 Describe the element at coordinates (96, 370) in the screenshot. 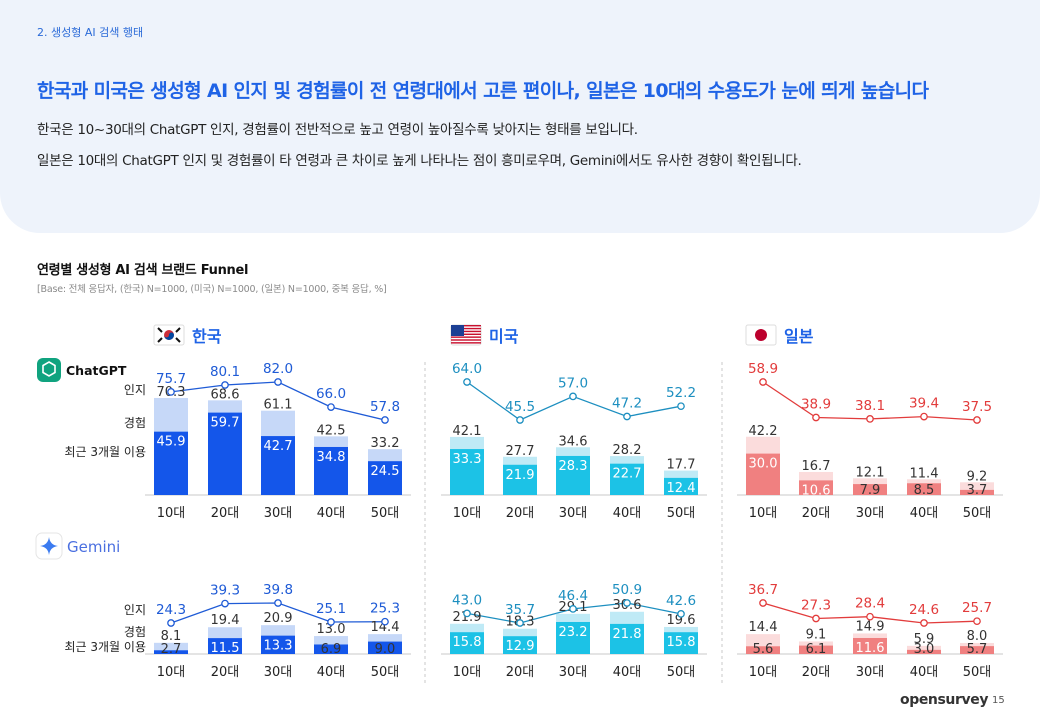

I see `brand-label-chatgpt: ChatGPT` at that location.